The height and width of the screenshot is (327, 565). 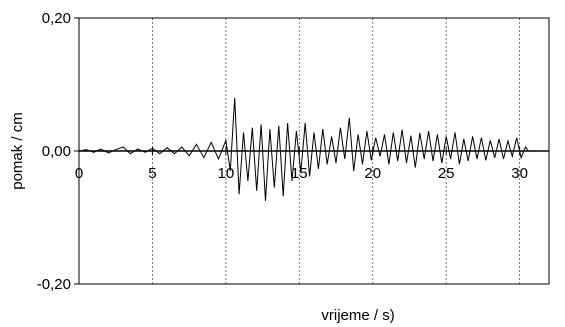 I want to click on y-tick-label: 0,00, so click(x=56, y=151).